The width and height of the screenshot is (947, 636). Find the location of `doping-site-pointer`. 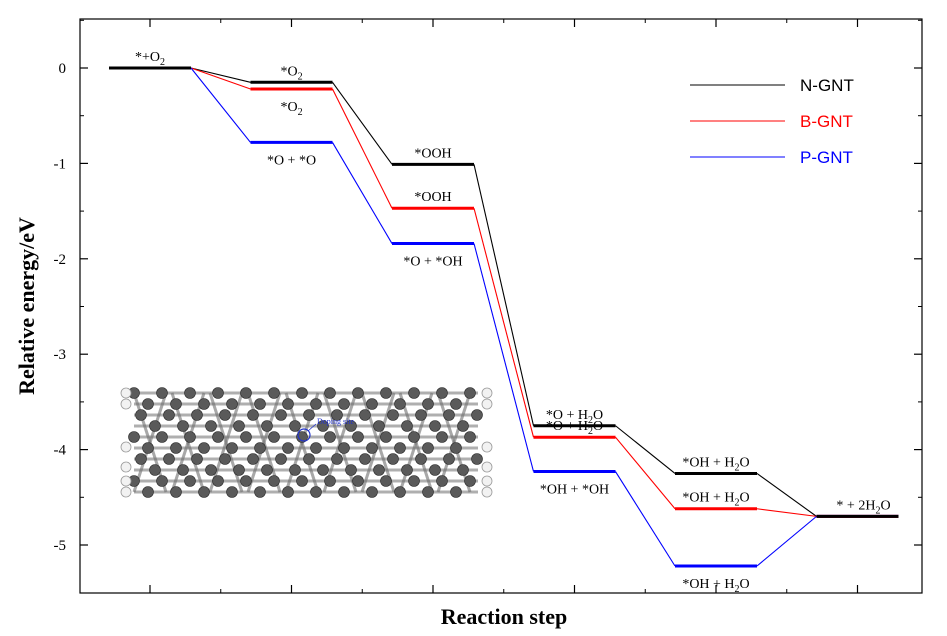

doping-site-pointer is located at coordinates (312, 427).